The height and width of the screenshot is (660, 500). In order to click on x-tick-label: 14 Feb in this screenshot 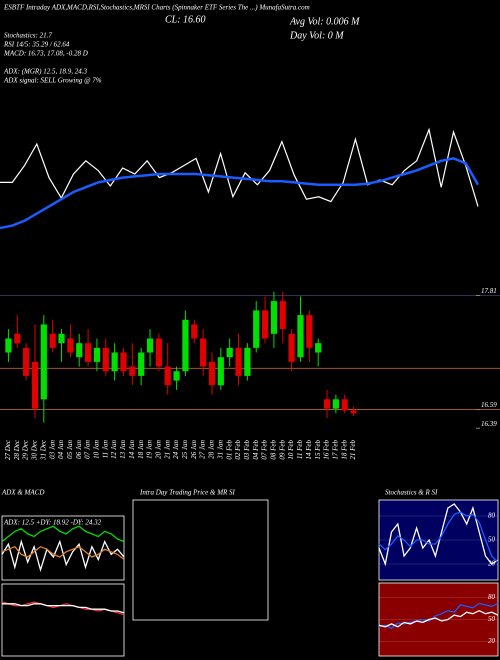, I will do `click(309, 450)`.